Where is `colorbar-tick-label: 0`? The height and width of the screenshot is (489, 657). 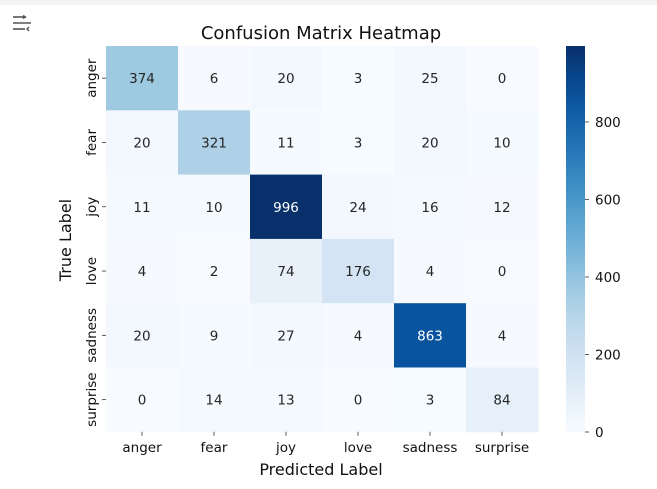 colorbar-tick-label: 0 is located at coordinates (599, 433).